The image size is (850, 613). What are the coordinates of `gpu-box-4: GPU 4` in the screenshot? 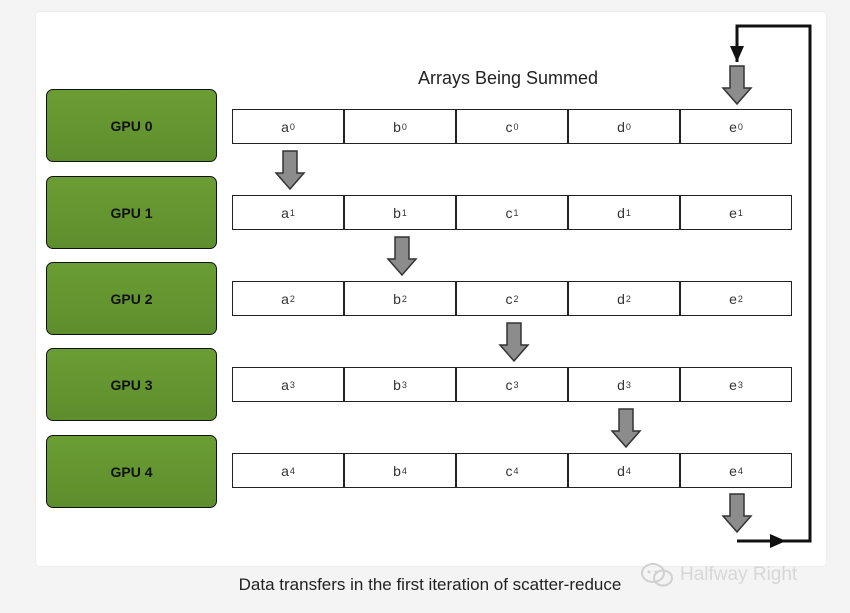 It's located at (131, 471).